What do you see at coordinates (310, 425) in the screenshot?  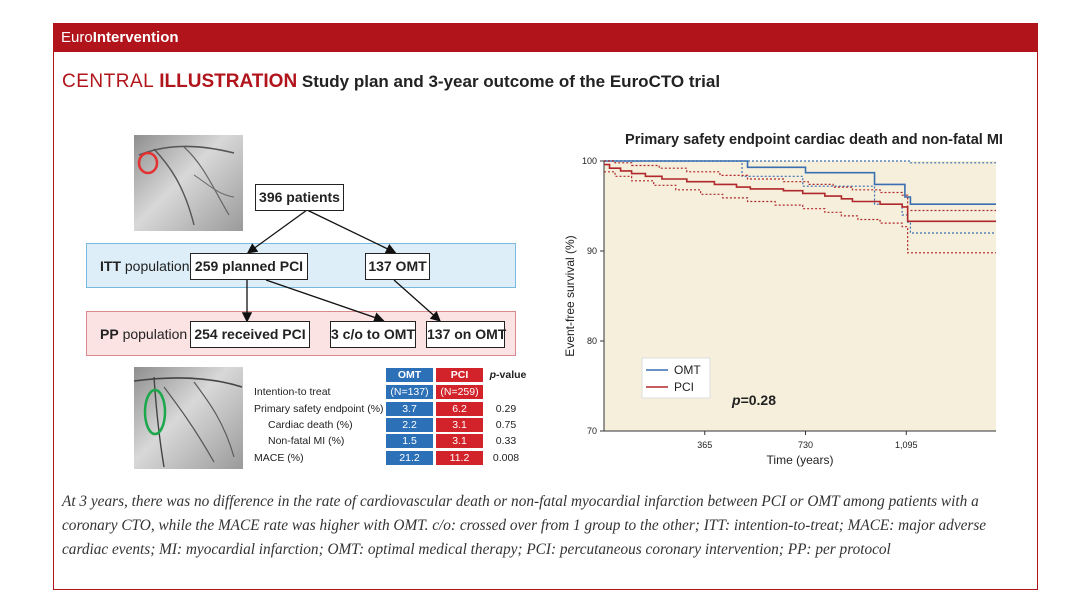 I see `table-row-label: Cardiac death (%)` at bounding box center [310, 425].